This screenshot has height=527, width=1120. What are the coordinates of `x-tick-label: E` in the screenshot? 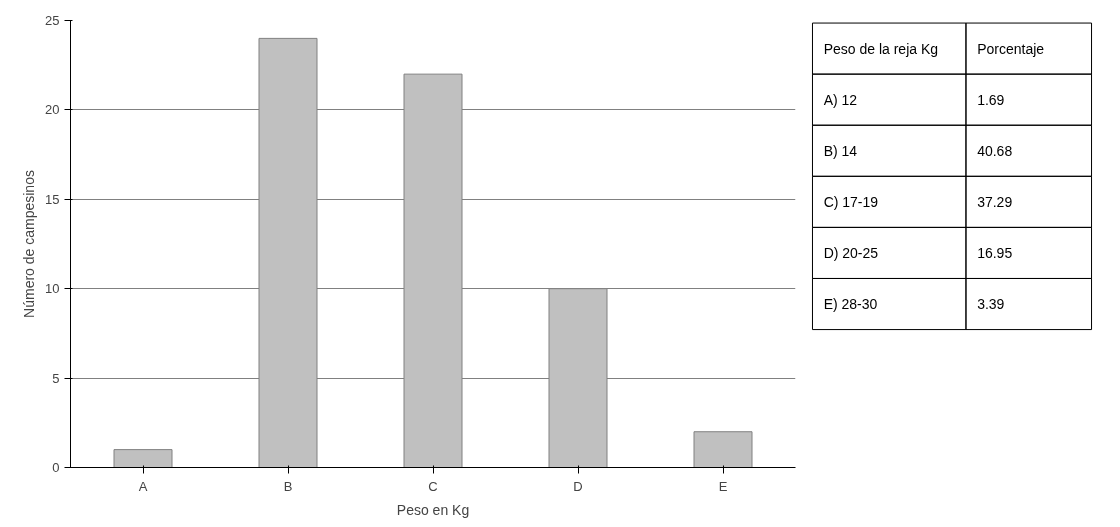 It's located at (723, 486).